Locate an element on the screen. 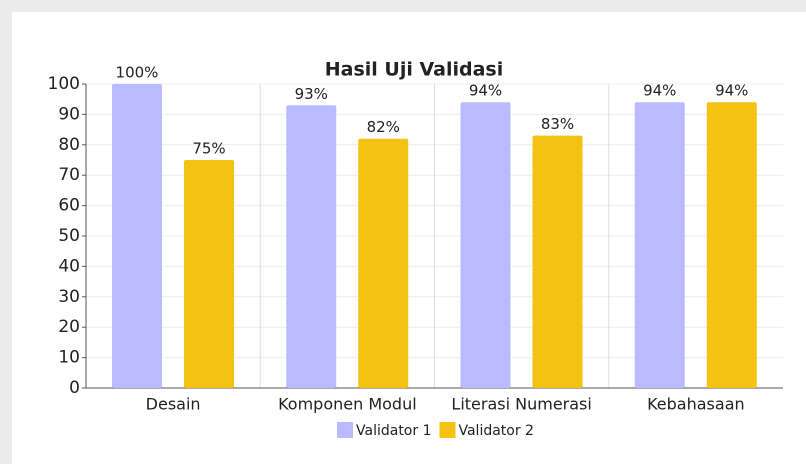 The image size is (806, 464). value-label: 100% is located at coordinates (137, 73).